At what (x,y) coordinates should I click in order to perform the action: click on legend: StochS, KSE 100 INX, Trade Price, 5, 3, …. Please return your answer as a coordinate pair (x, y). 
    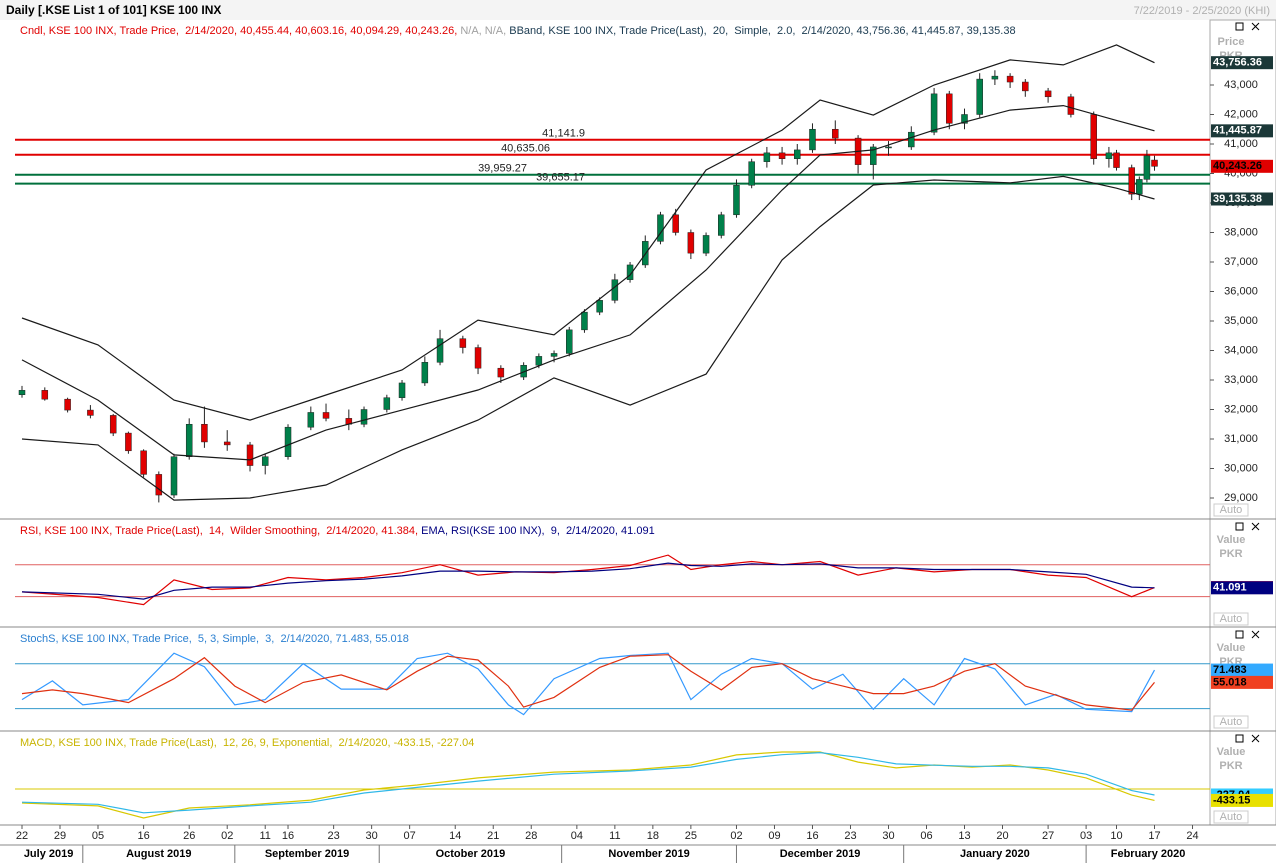
    Looking at the image, I should click on (214, 639).